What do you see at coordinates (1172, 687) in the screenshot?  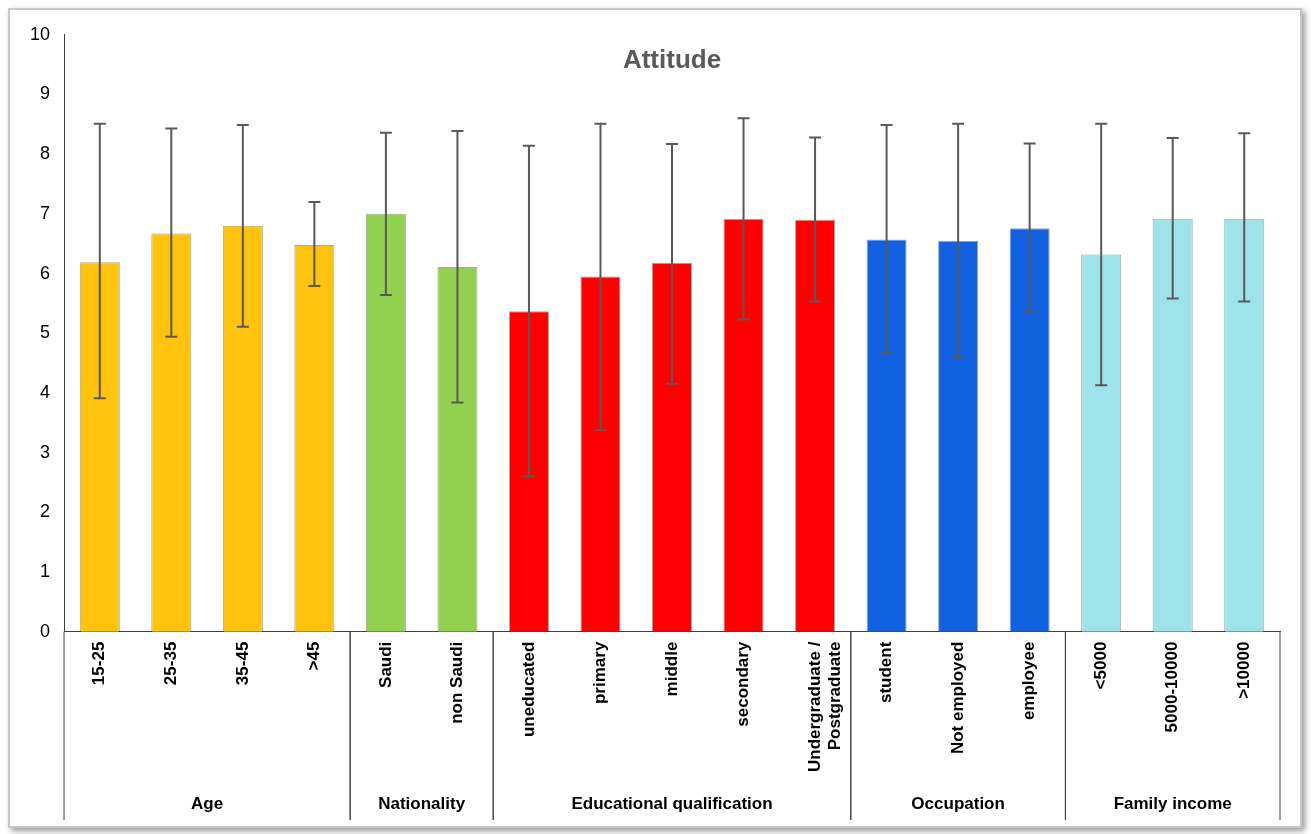 I see `x-tick-label: 5000-10000` at bounding box center [1172, 687].